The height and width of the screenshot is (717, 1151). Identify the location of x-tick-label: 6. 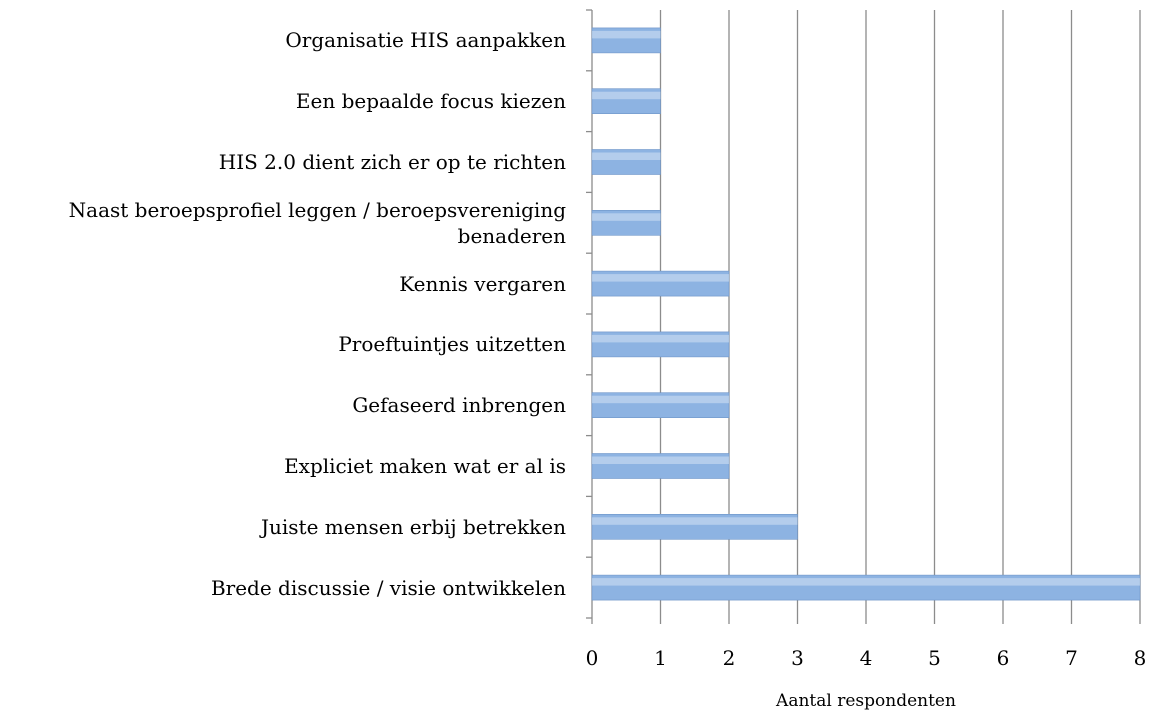
(1003, 658).